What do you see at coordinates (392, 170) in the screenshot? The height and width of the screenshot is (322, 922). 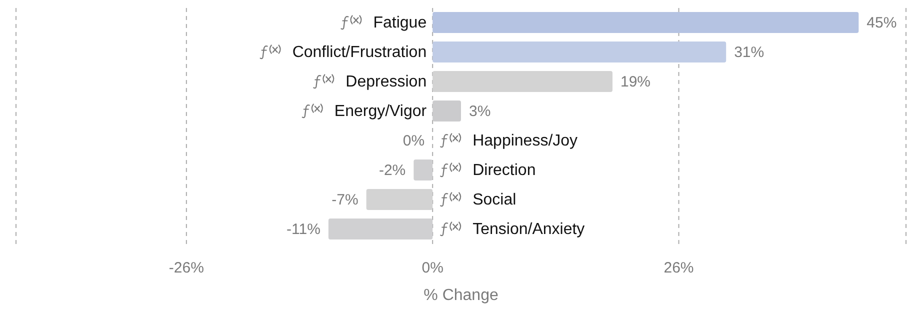 I see `data-label: -2%` at bounding box center [392, 170].